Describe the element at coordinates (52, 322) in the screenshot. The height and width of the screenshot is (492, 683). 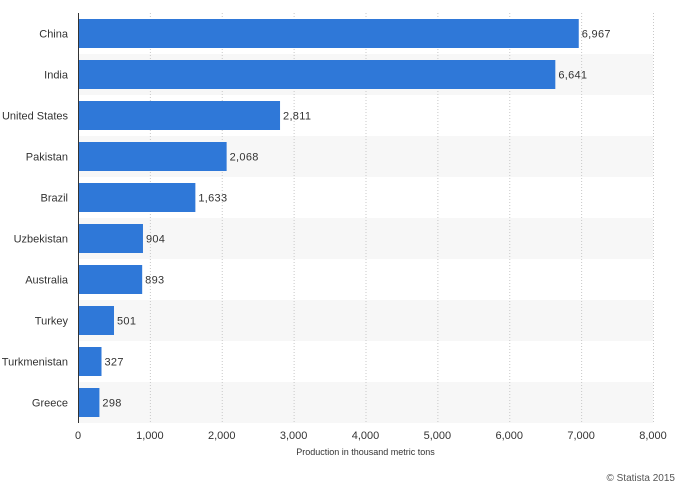
I see `category-label-turkey: Turkey` at that location.